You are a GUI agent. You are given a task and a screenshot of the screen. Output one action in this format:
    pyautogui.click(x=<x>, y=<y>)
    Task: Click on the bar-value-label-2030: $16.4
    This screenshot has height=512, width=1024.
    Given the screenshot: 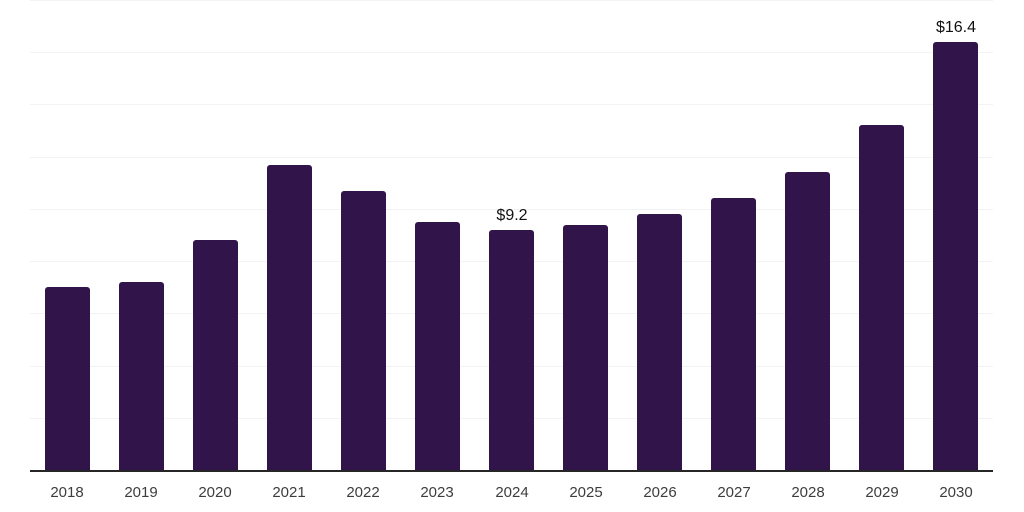 What is the action you would take?
    pyautogui.click(x=956, y=27)
    